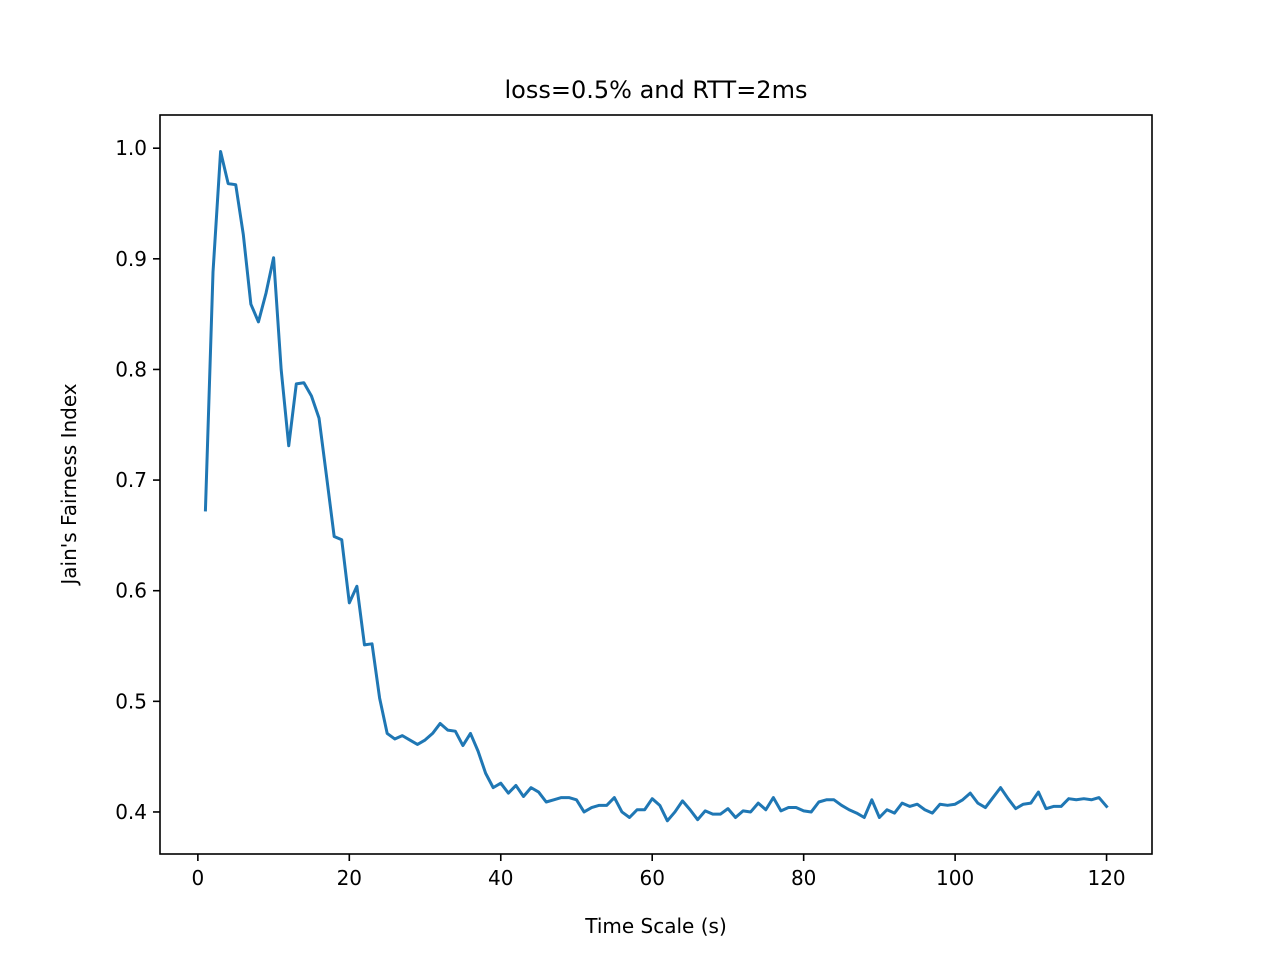 Image resolution: width=1280 pixels, height=960 pixels. I want to click on y-axis-label: Jain's Fairness Index, so click(69, 484).